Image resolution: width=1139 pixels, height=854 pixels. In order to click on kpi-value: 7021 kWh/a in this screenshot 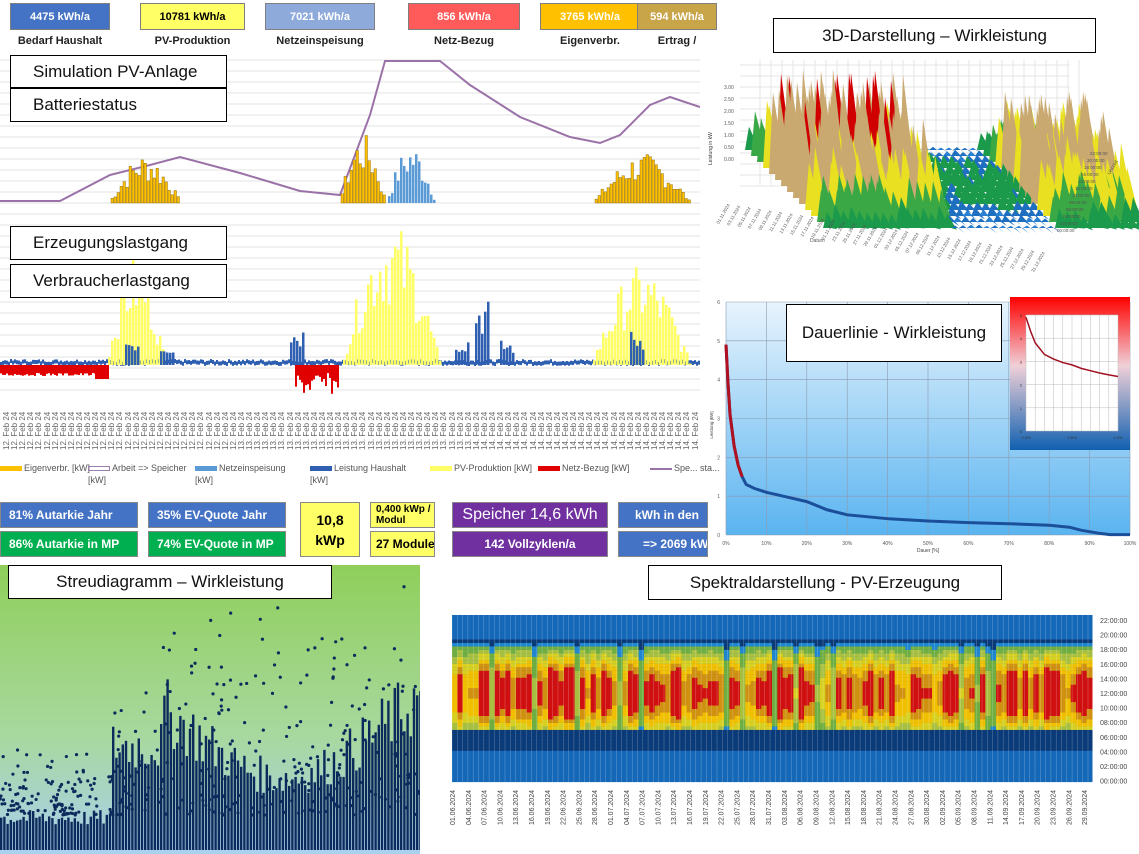, I will do `click(320, 16)`.